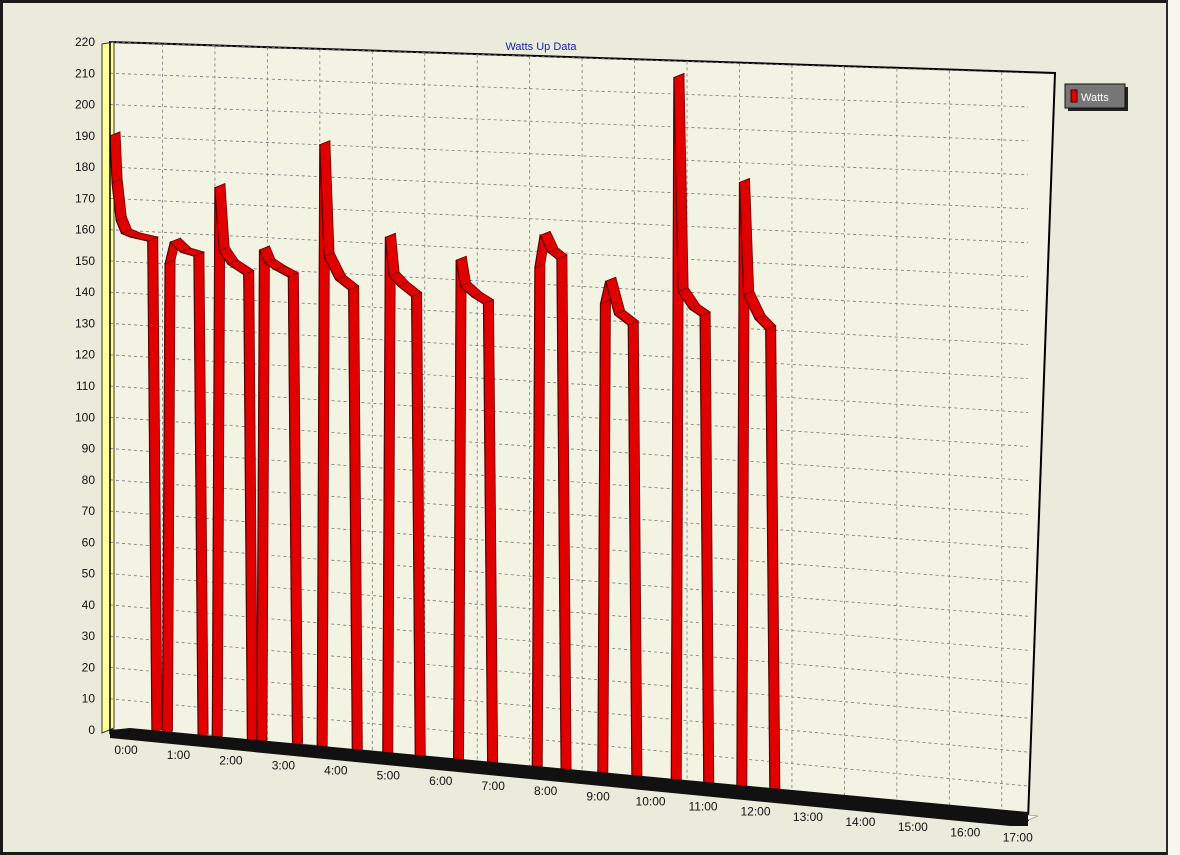 The image size is (1180, 855). Describe the element at coordinates (85, 230) in the screenshot. I see `y-tick-label: 160` at that location.